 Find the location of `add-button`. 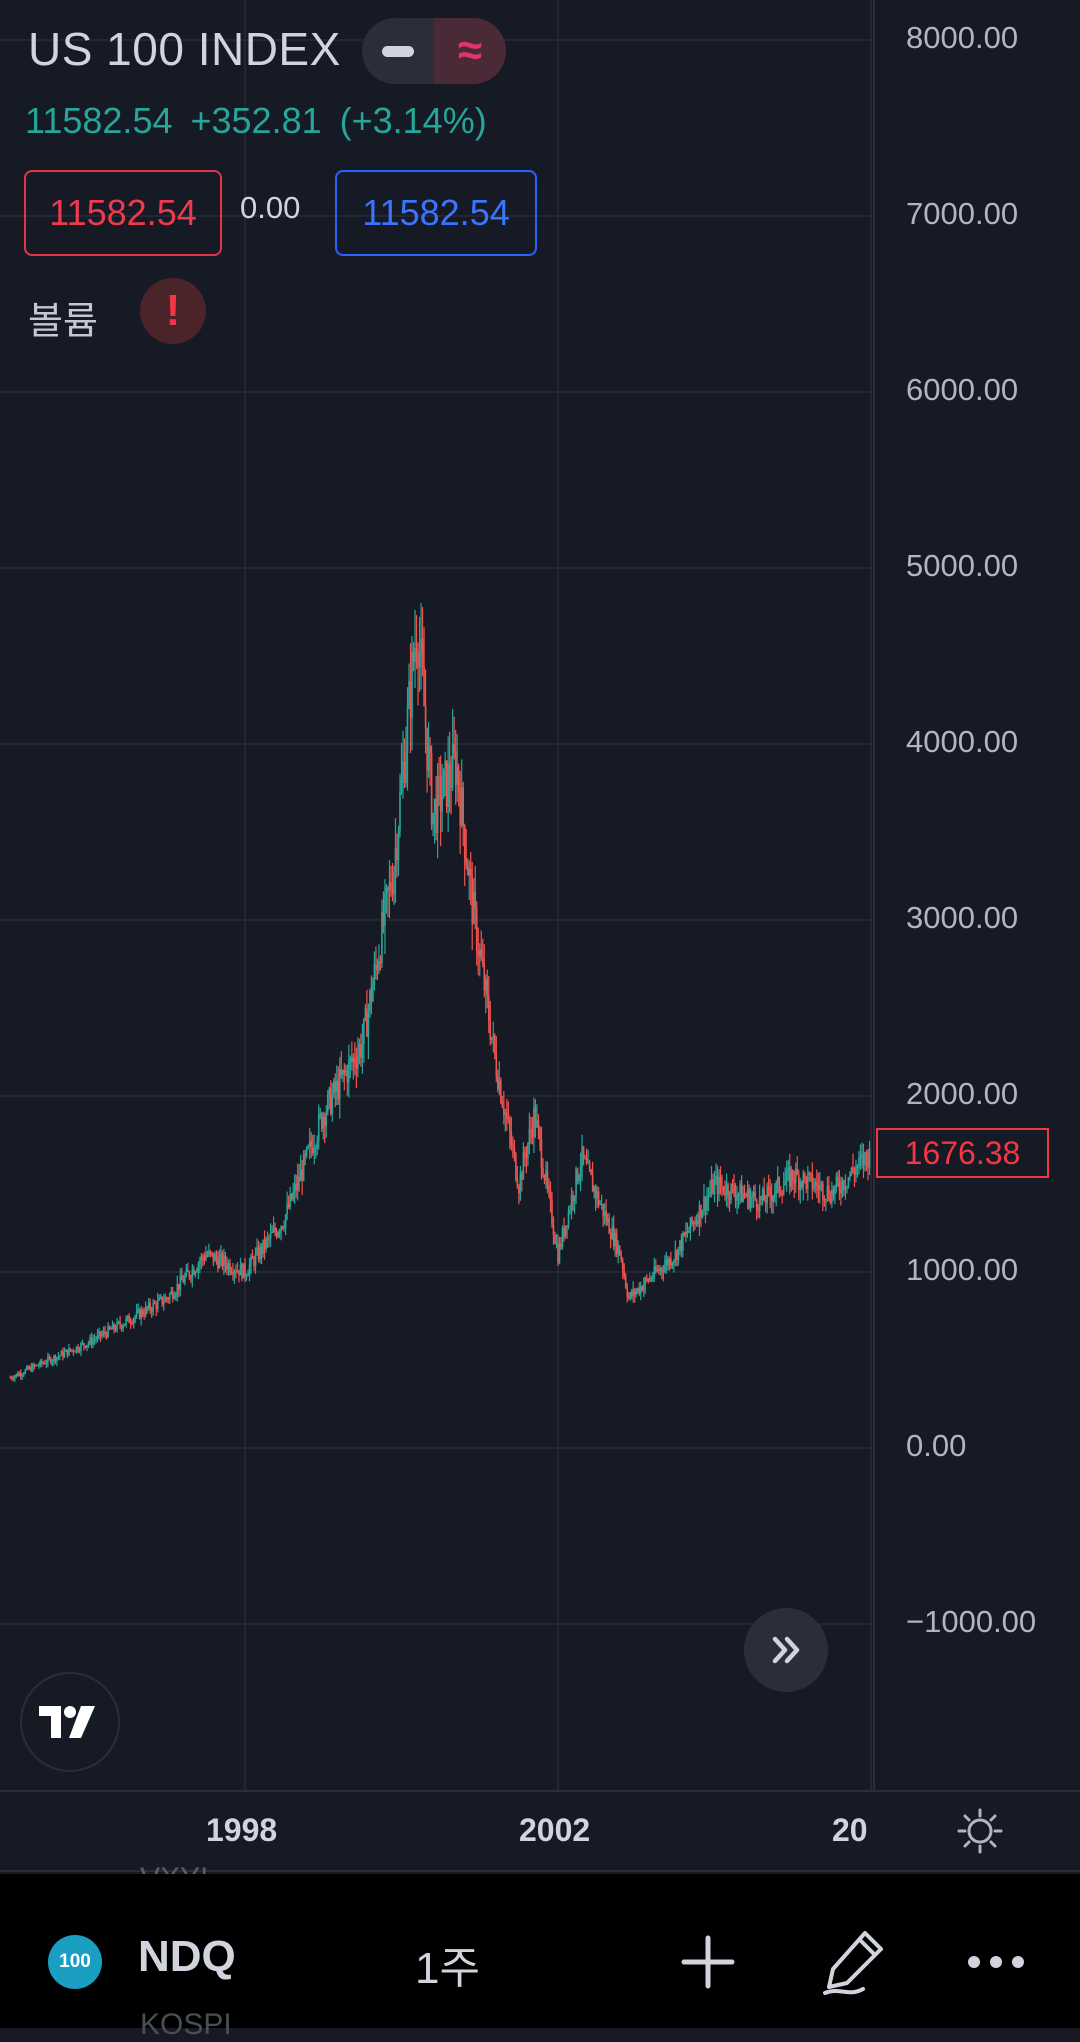

add-button is located at coordinates (708, 1962).